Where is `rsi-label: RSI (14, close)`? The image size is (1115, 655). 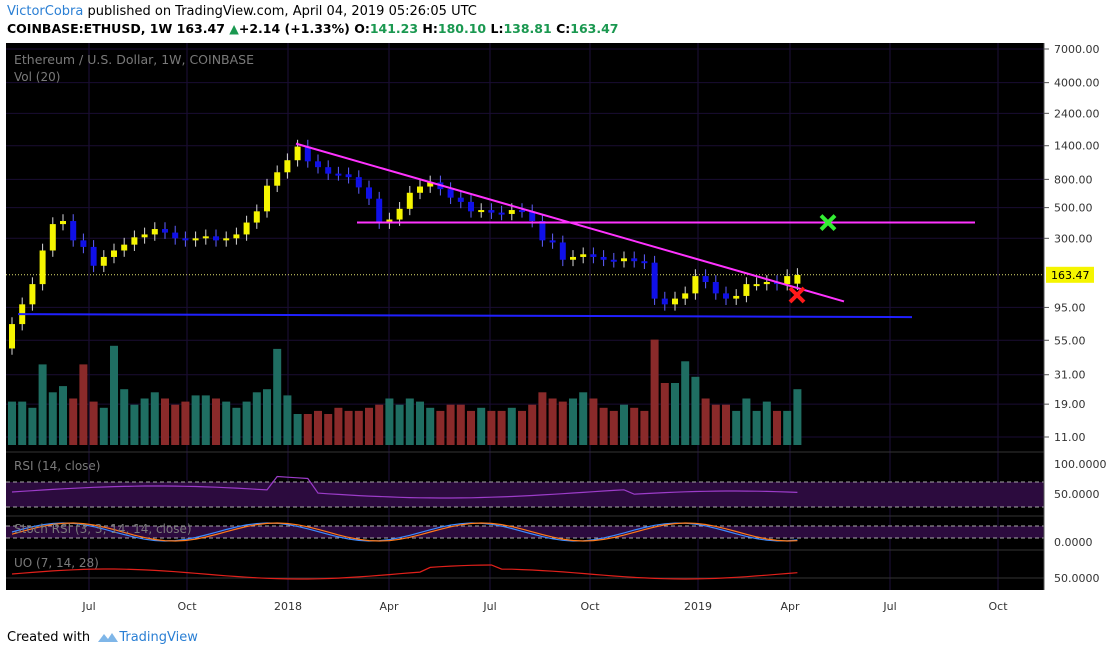
rsi-label: RSI (14, close) is located at coordinates (57, 466).